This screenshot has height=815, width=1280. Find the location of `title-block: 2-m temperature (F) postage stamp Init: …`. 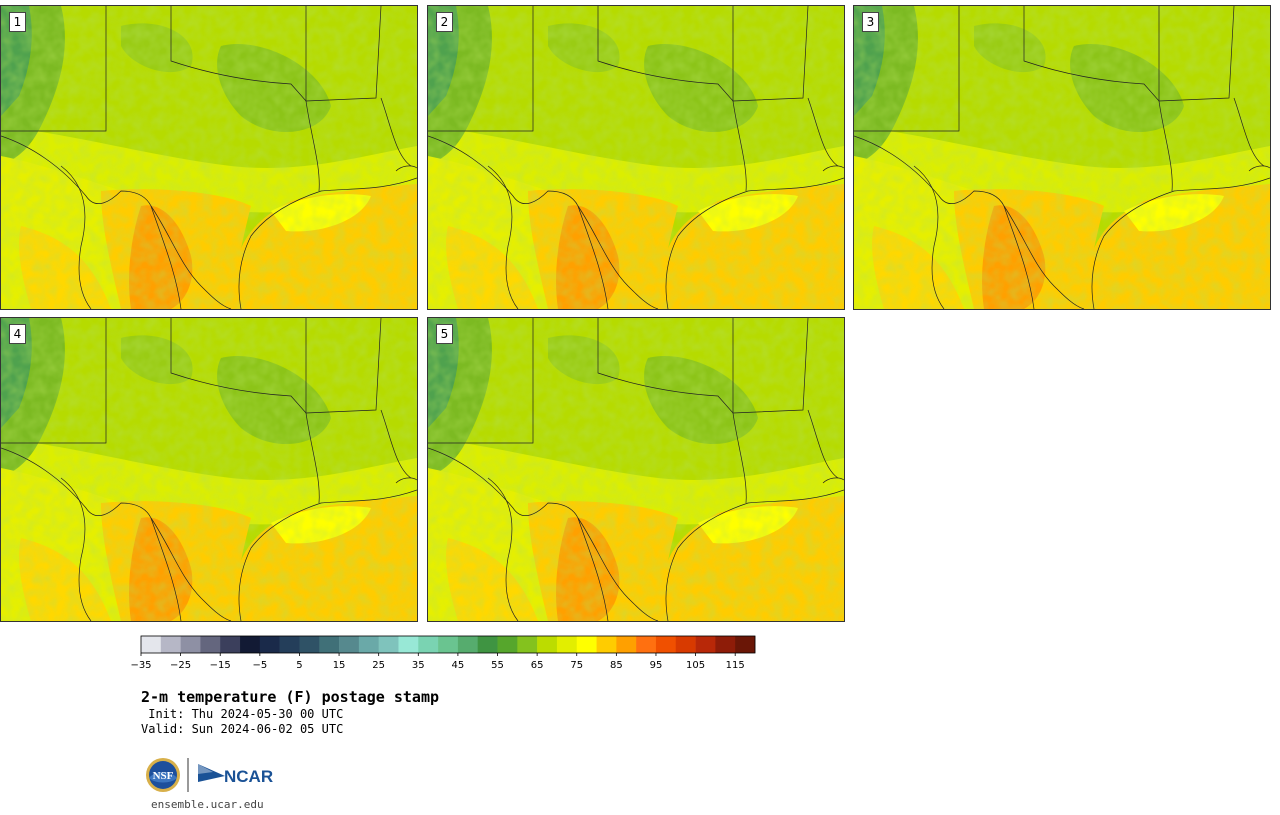

title-block: 2-m temperature (F) postage stamp Init: … is located at coordinates (290, 712).